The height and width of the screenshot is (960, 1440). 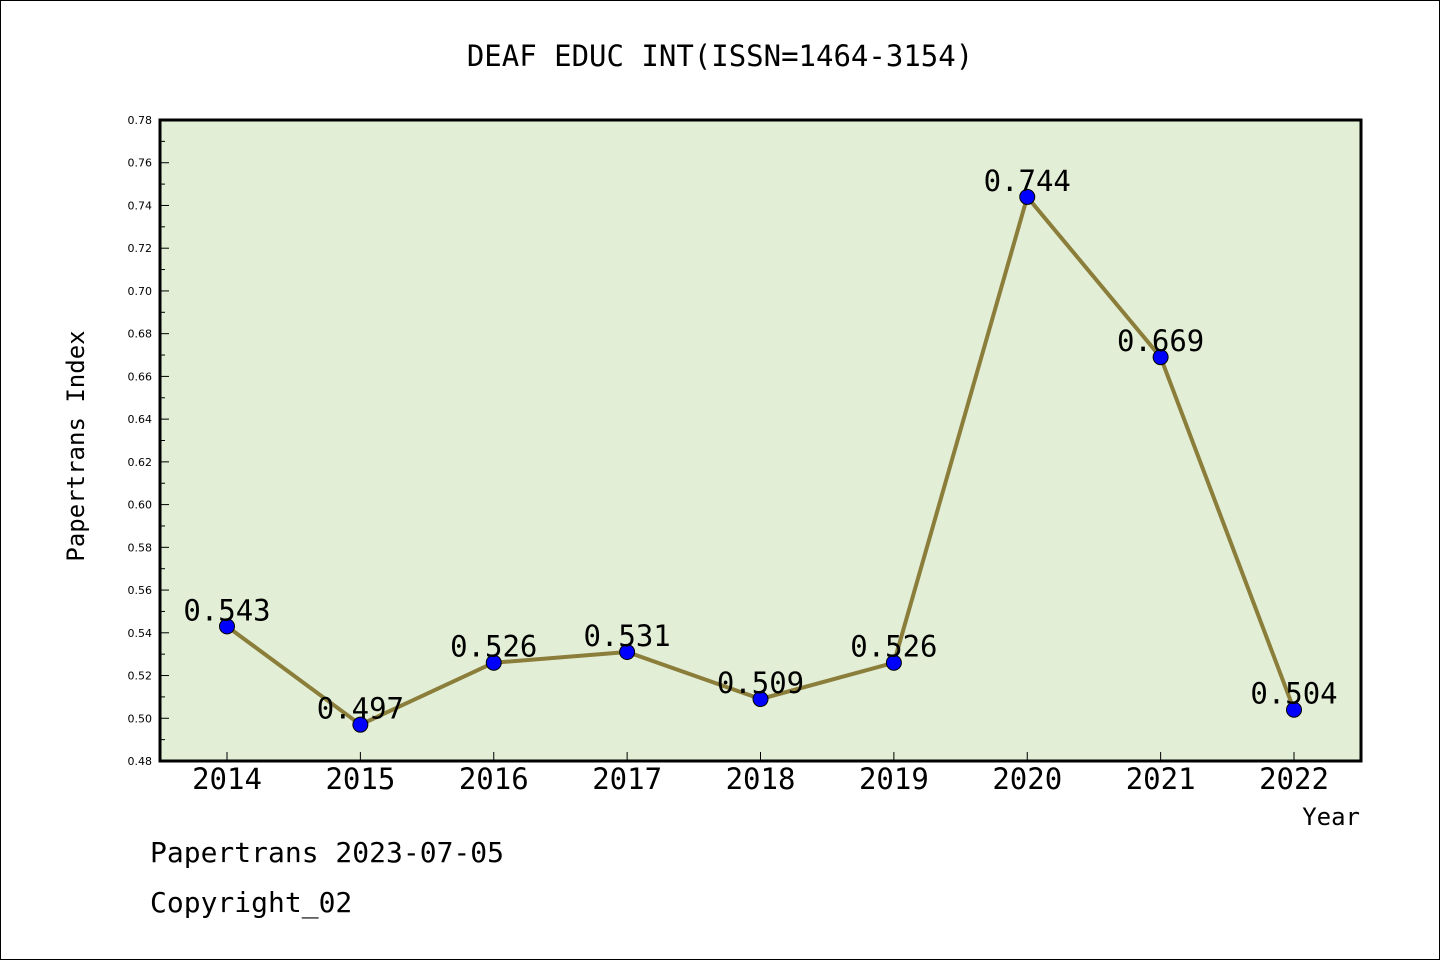 I want to click on data-label: 0.669, so click(x=1160, y=341).